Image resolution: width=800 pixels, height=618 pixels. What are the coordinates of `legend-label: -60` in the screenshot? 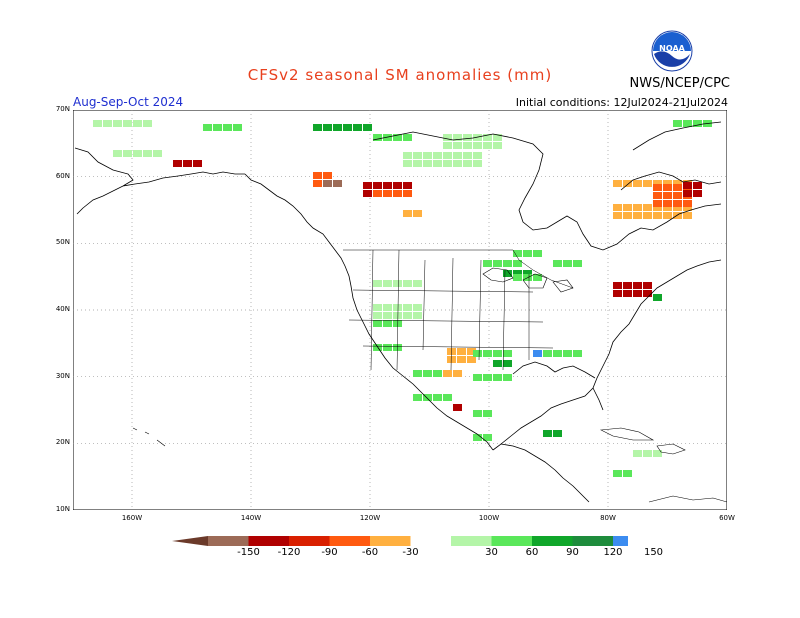 It's located at (370, 552).